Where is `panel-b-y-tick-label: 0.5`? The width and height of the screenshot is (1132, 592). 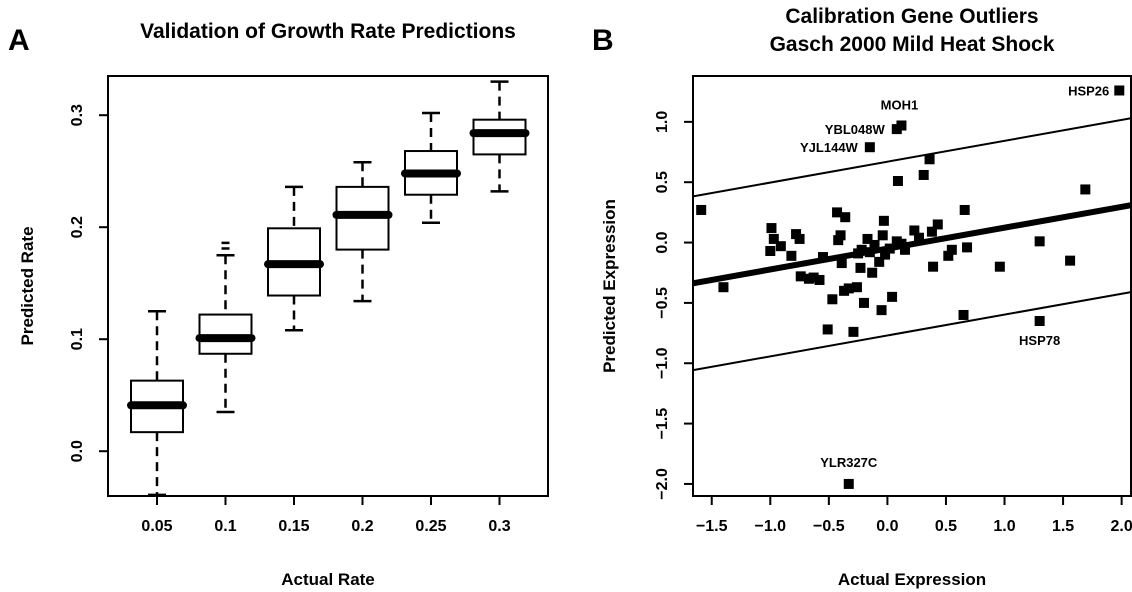
panel-b-y-tick-label: 0.5 is located at coordinates (662, 182).